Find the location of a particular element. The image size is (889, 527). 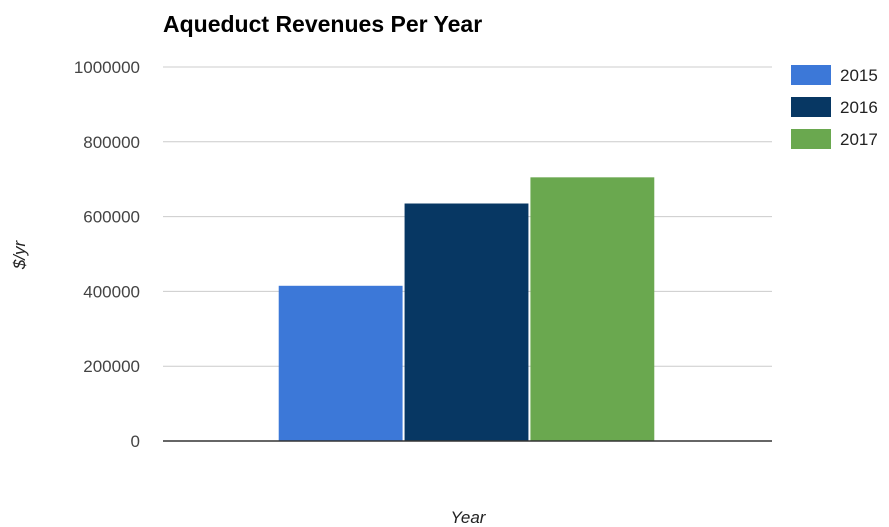

bar-2017 is located at coordinates (592, 309).